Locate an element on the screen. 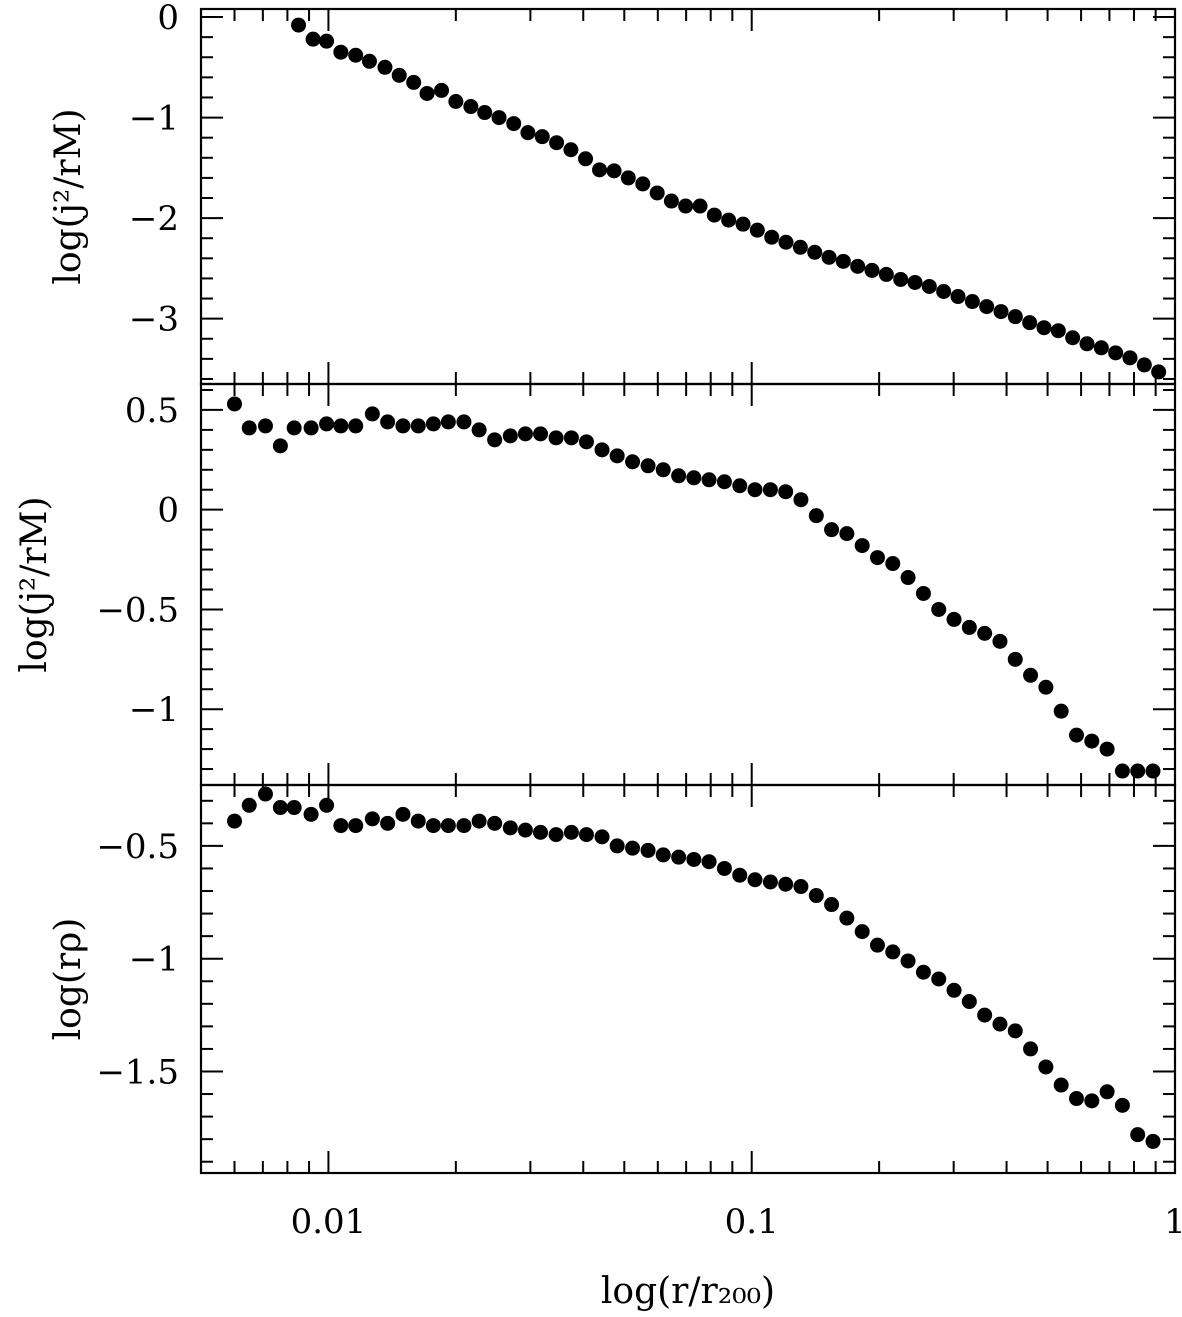 Image resolution: width=1182 pixels, height=1317 pixels. x-tick-label: 0.1 is located at coordinates (752, 1222).